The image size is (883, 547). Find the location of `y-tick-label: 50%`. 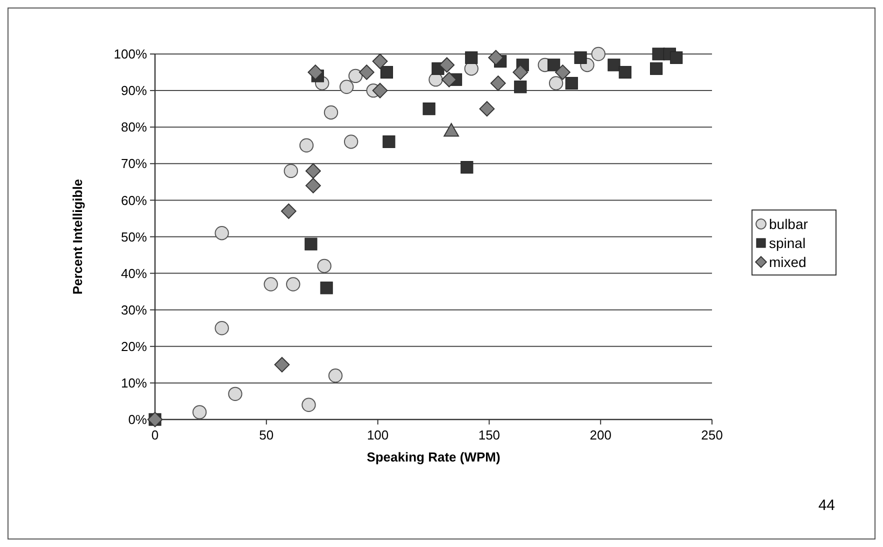

y-tick-label: 50% is located at coordinates (134, 236).